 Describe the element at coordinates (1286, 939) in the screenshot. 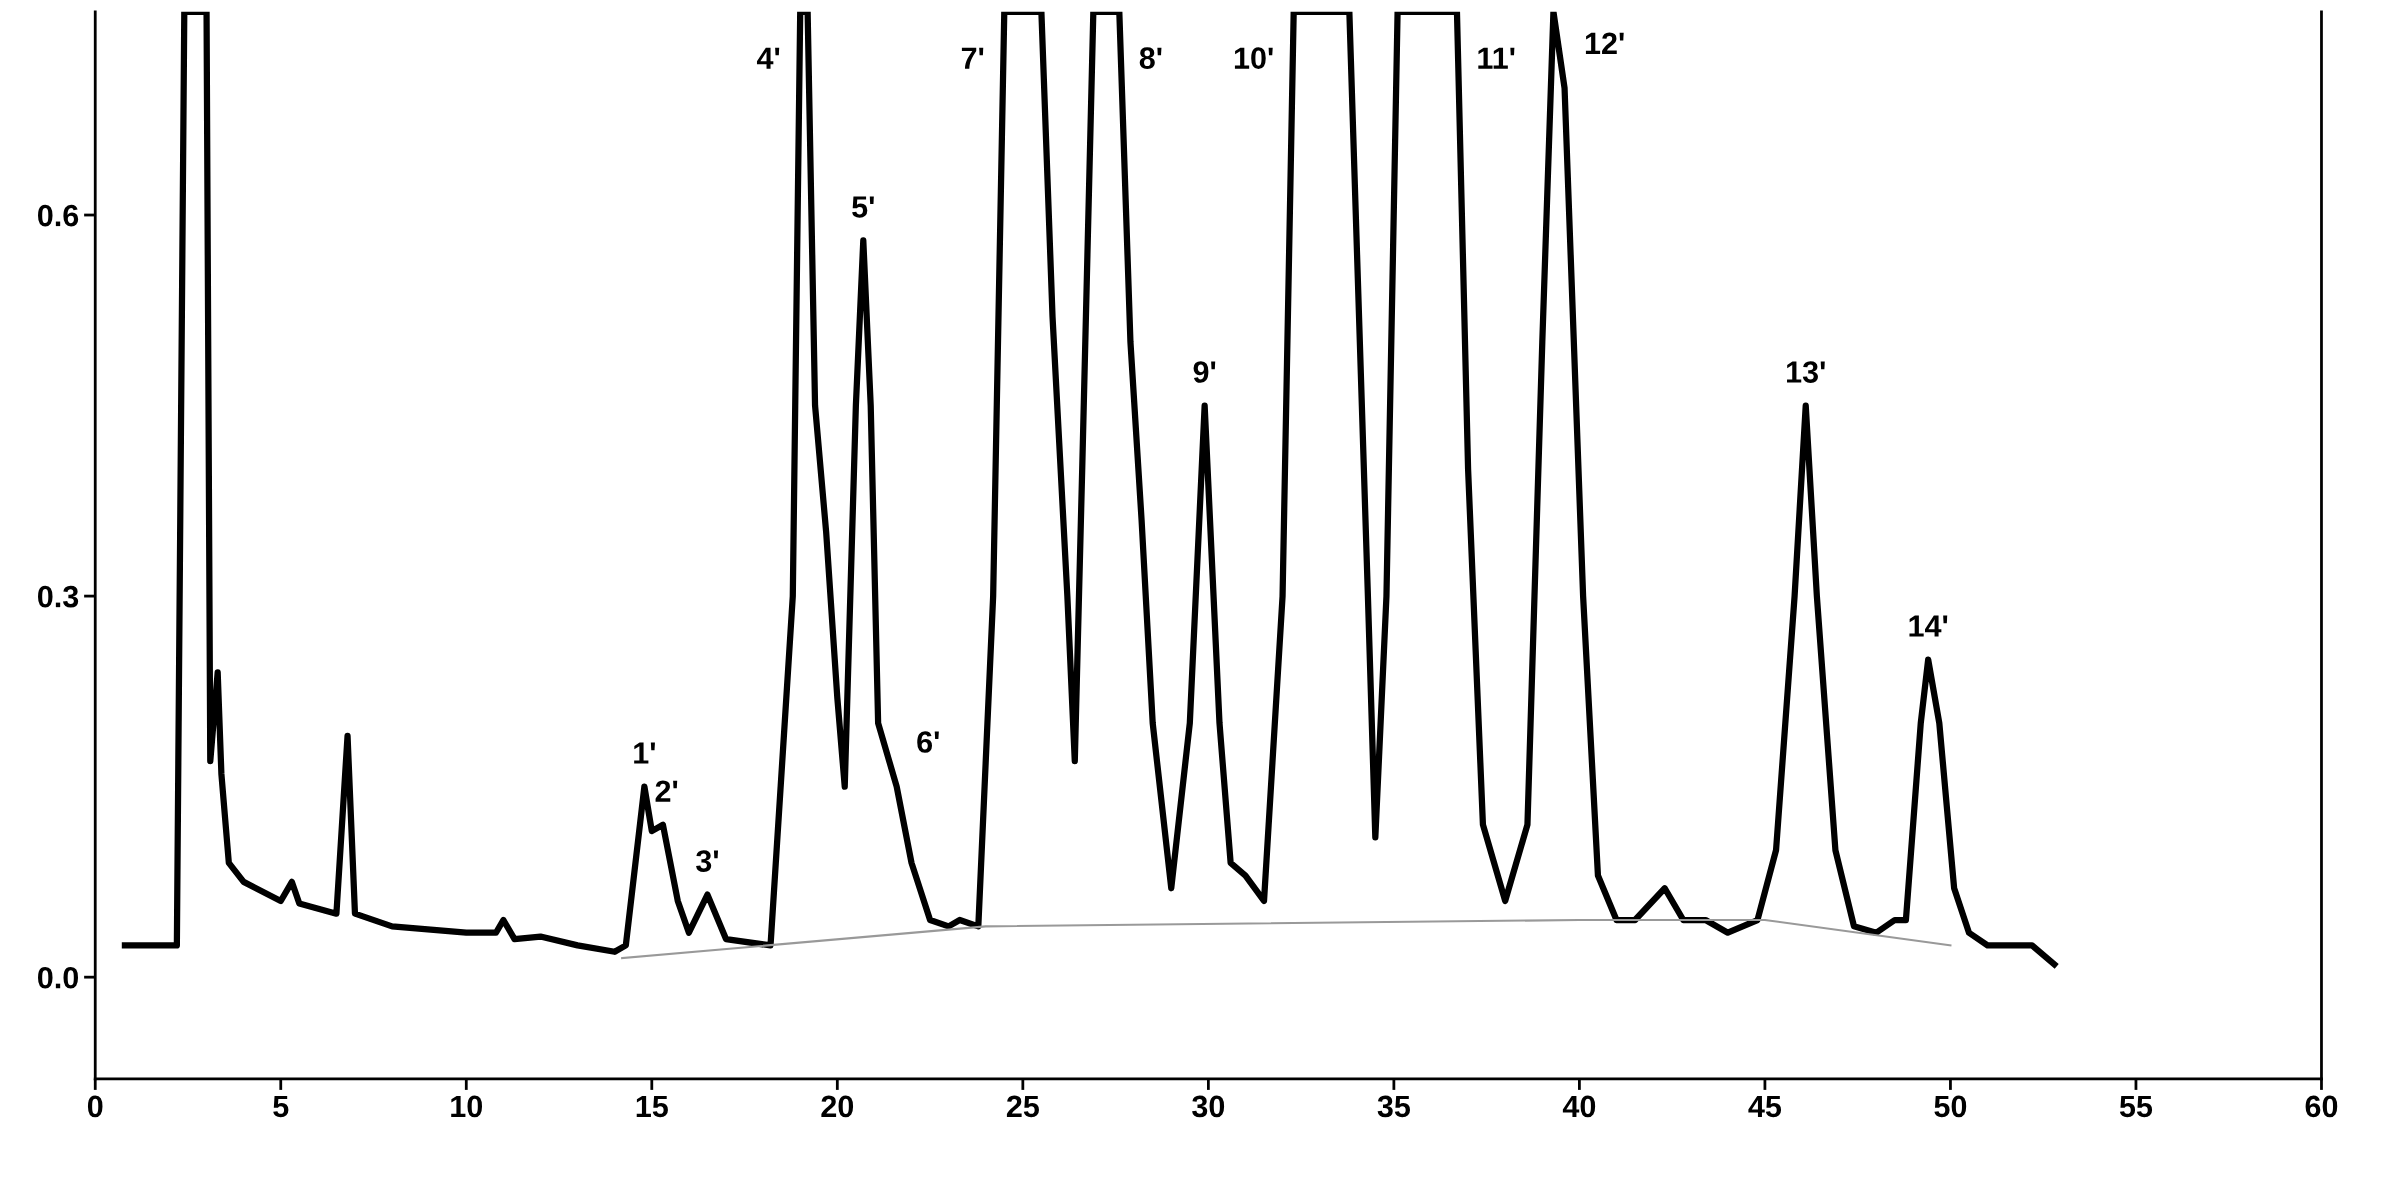

I see `line-series` at that location.